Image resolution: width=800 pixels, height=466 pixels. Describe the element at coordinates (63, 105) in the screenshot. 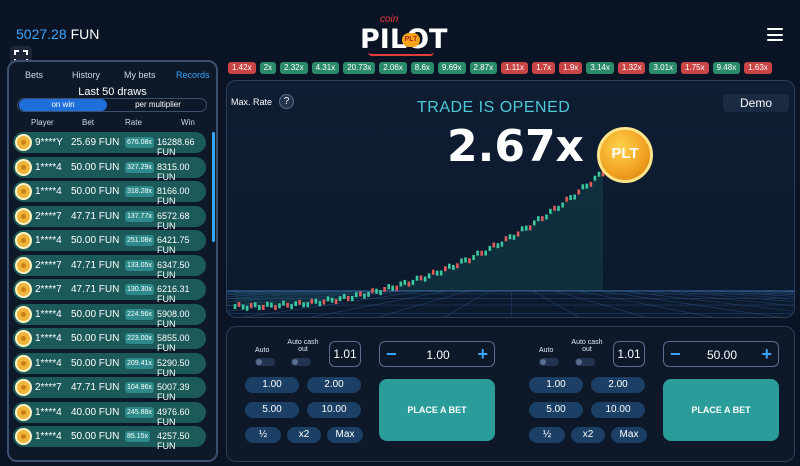

I see `toggle-on-win: on win` at that location.